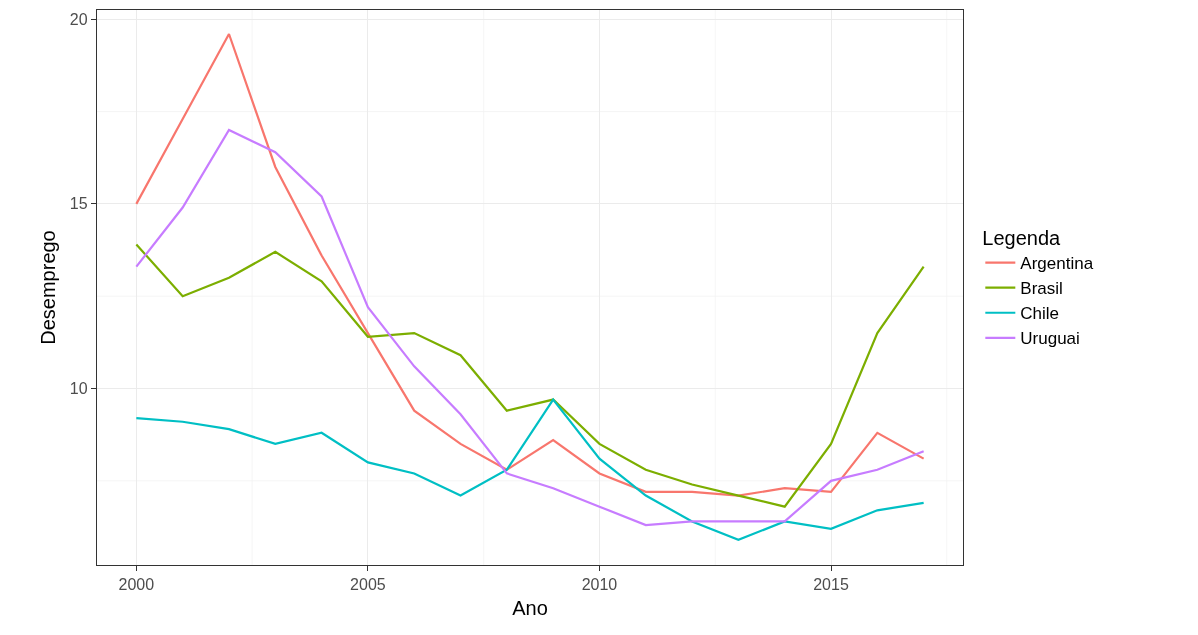 The image size is (1198, 635). Describe the element at coordinates (78, 389) in the screenshot. I see `y-tick-label: 10` at that location.